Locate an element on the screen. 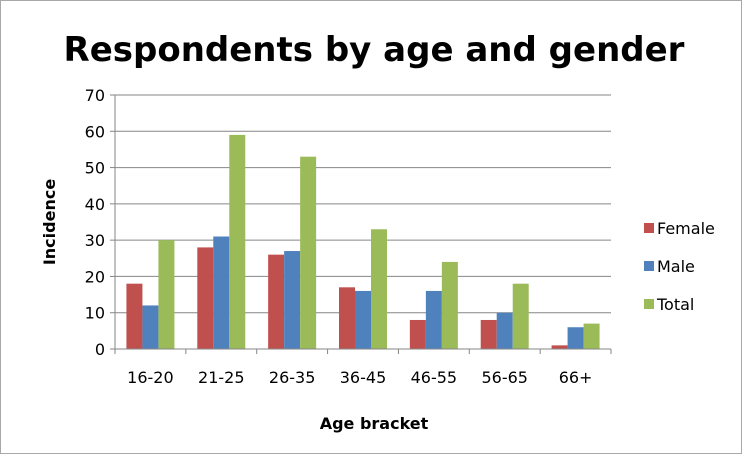 The width and height of the screenshot is (742, 454). x-tick-label: 36-45 is located at coordinates (363, 377).